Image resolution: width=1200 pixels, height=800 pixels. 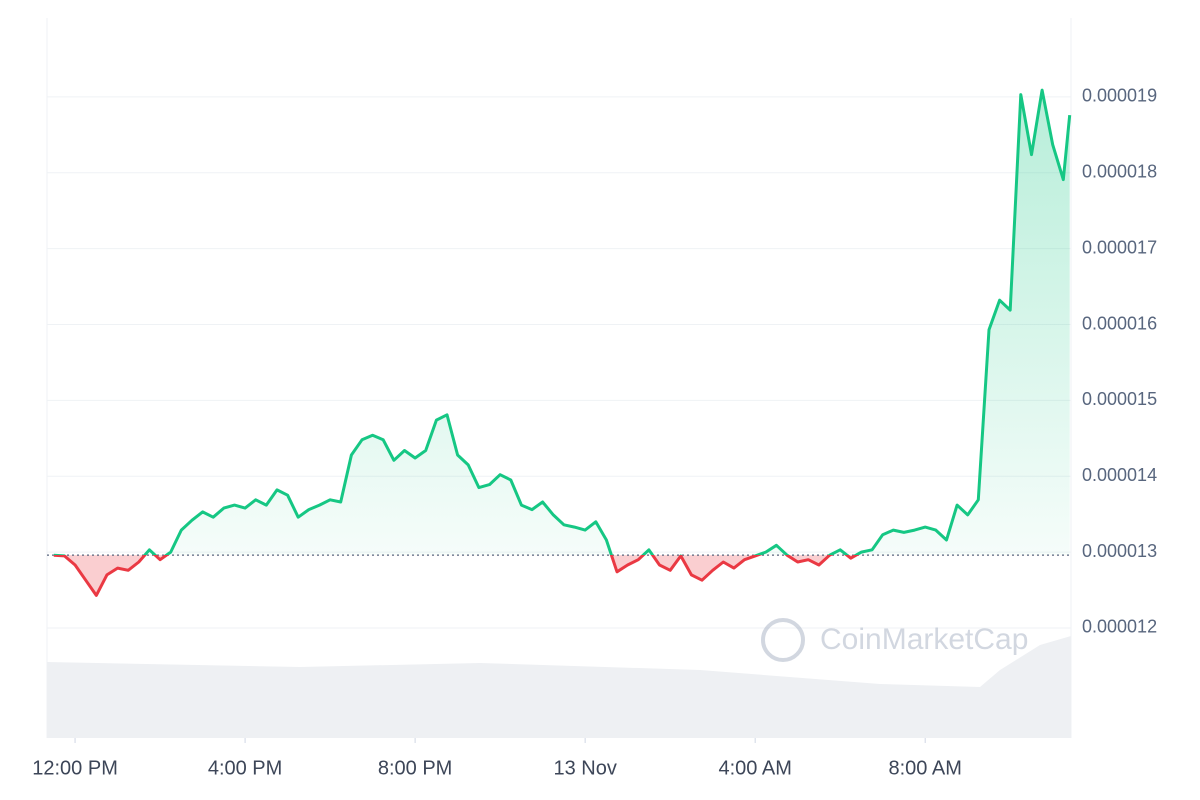 I want to click on x-tick-label: 4:00 AM, so click(x=754, y=768).